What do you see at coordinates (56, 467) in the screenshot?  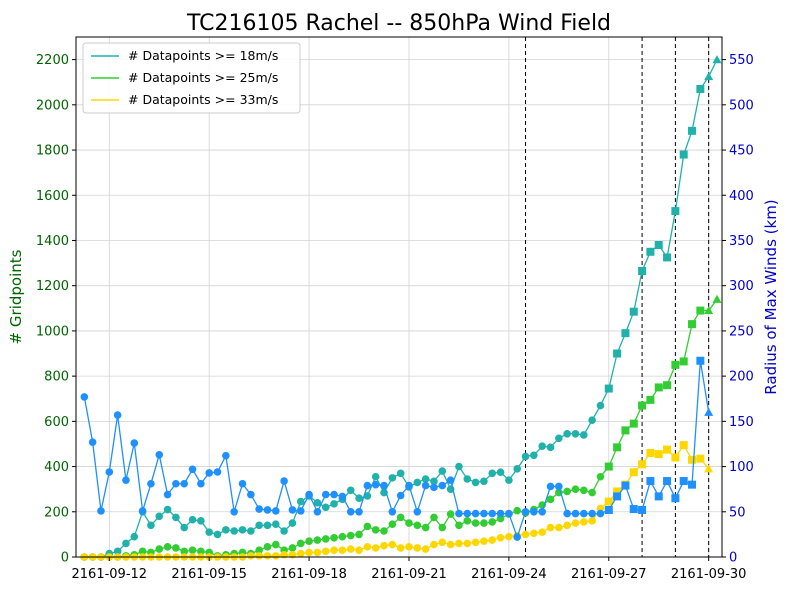 I see `left-tick-label-2: 400` at bounding box center [56, 467].